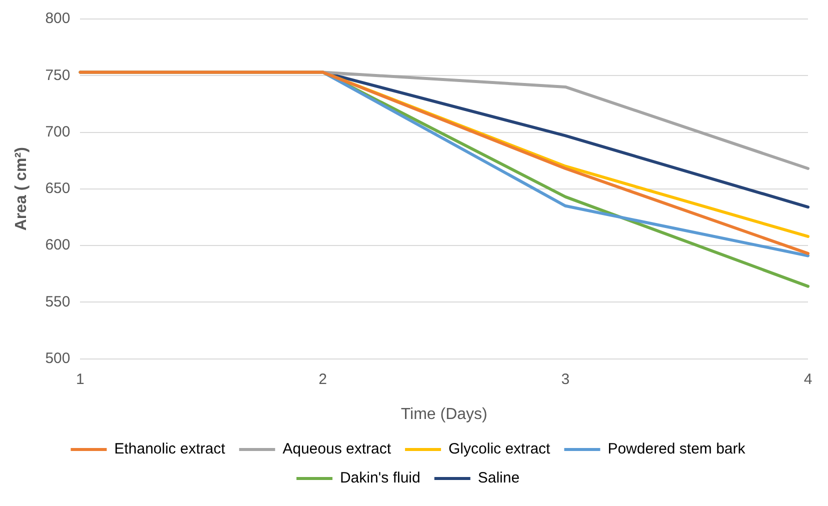  Describe the element at coordinates (80, 379) in the screenshot. I see `x-tick-label: 1` at that location.